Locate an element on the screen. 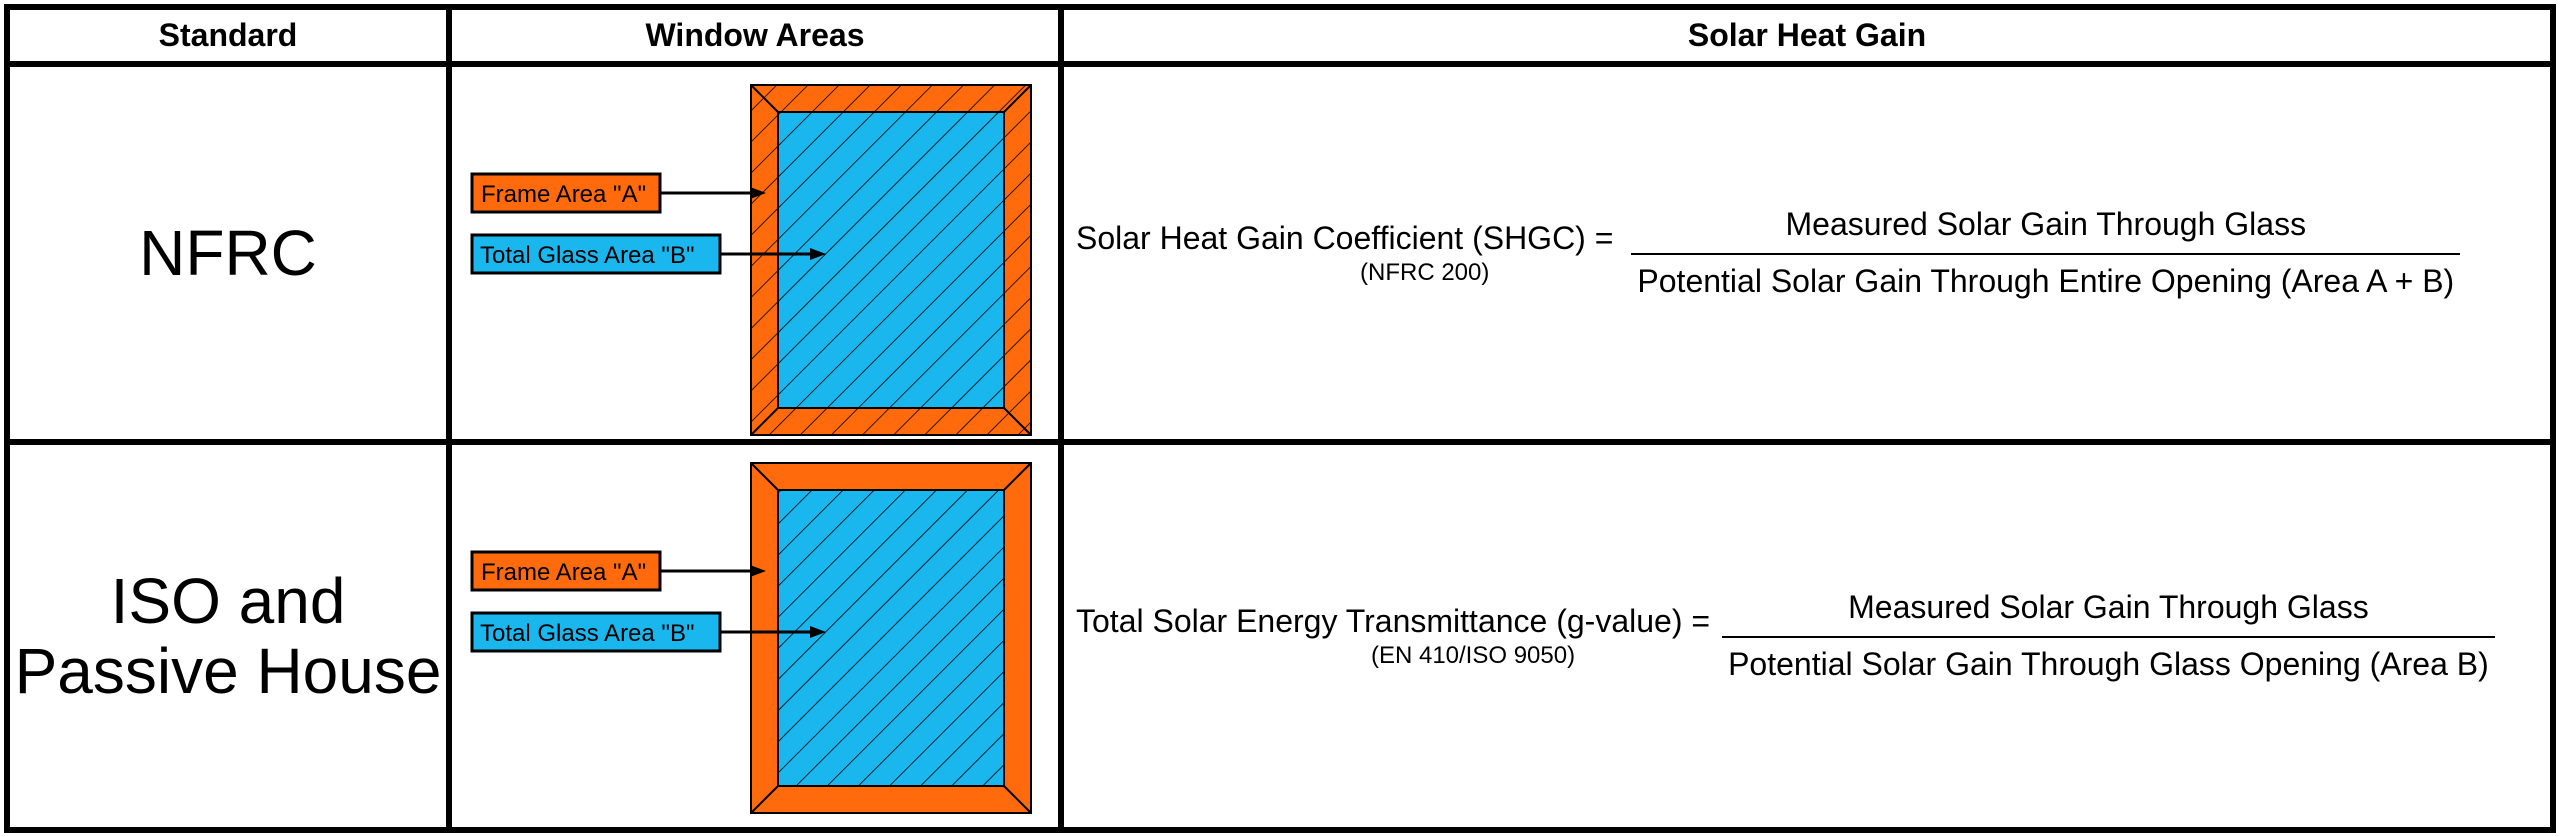  glass-area-label-box is located at coordinates (596, 254).